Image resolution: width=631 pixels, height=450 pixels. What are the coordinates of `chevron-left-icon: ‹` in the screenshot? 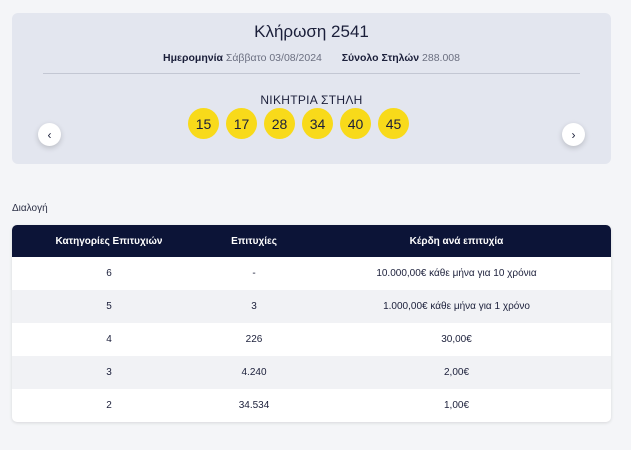 It's located at (49, 134).